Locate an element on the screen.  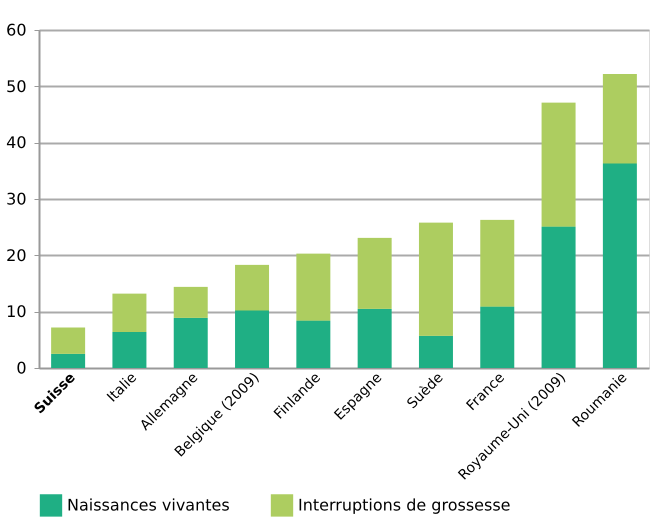
y-tick-label: 0 is located at coordinates (21, 368).